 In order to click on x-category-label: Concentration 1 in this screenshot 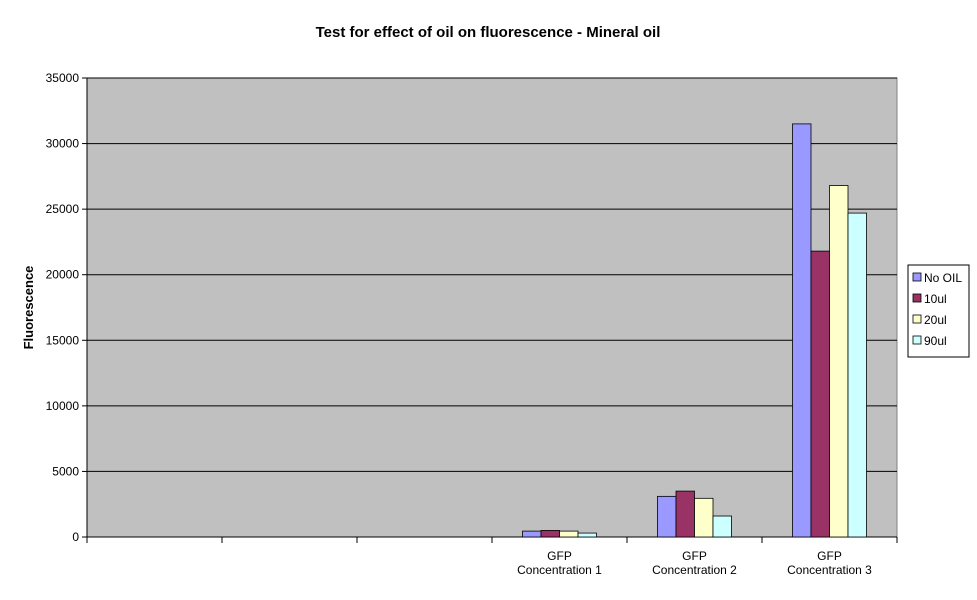, I will do `click(559, 570)`.